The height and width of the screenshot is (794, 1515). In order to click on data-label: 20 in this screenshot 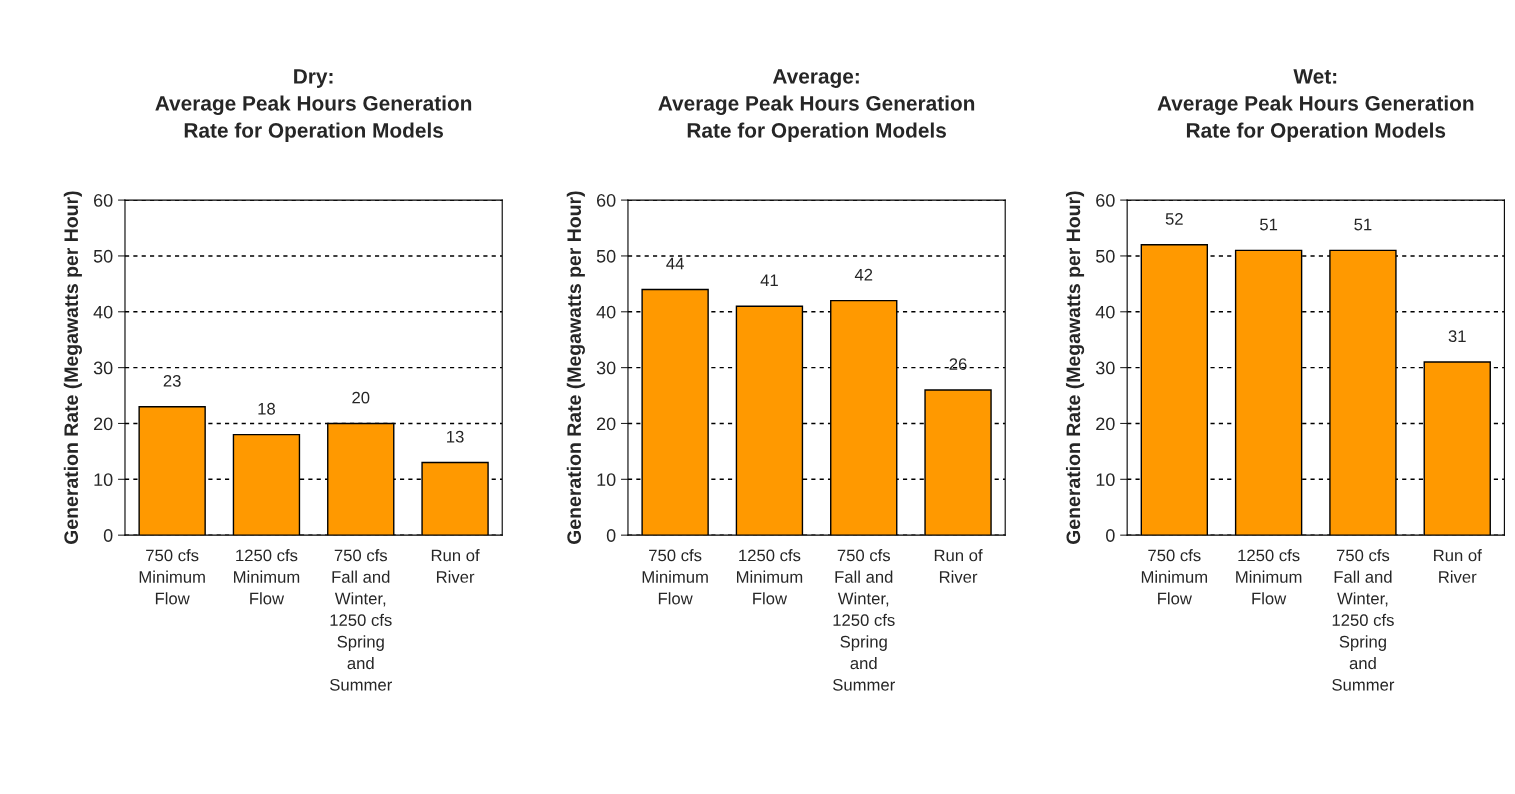, I will do `click(361, 397)`.